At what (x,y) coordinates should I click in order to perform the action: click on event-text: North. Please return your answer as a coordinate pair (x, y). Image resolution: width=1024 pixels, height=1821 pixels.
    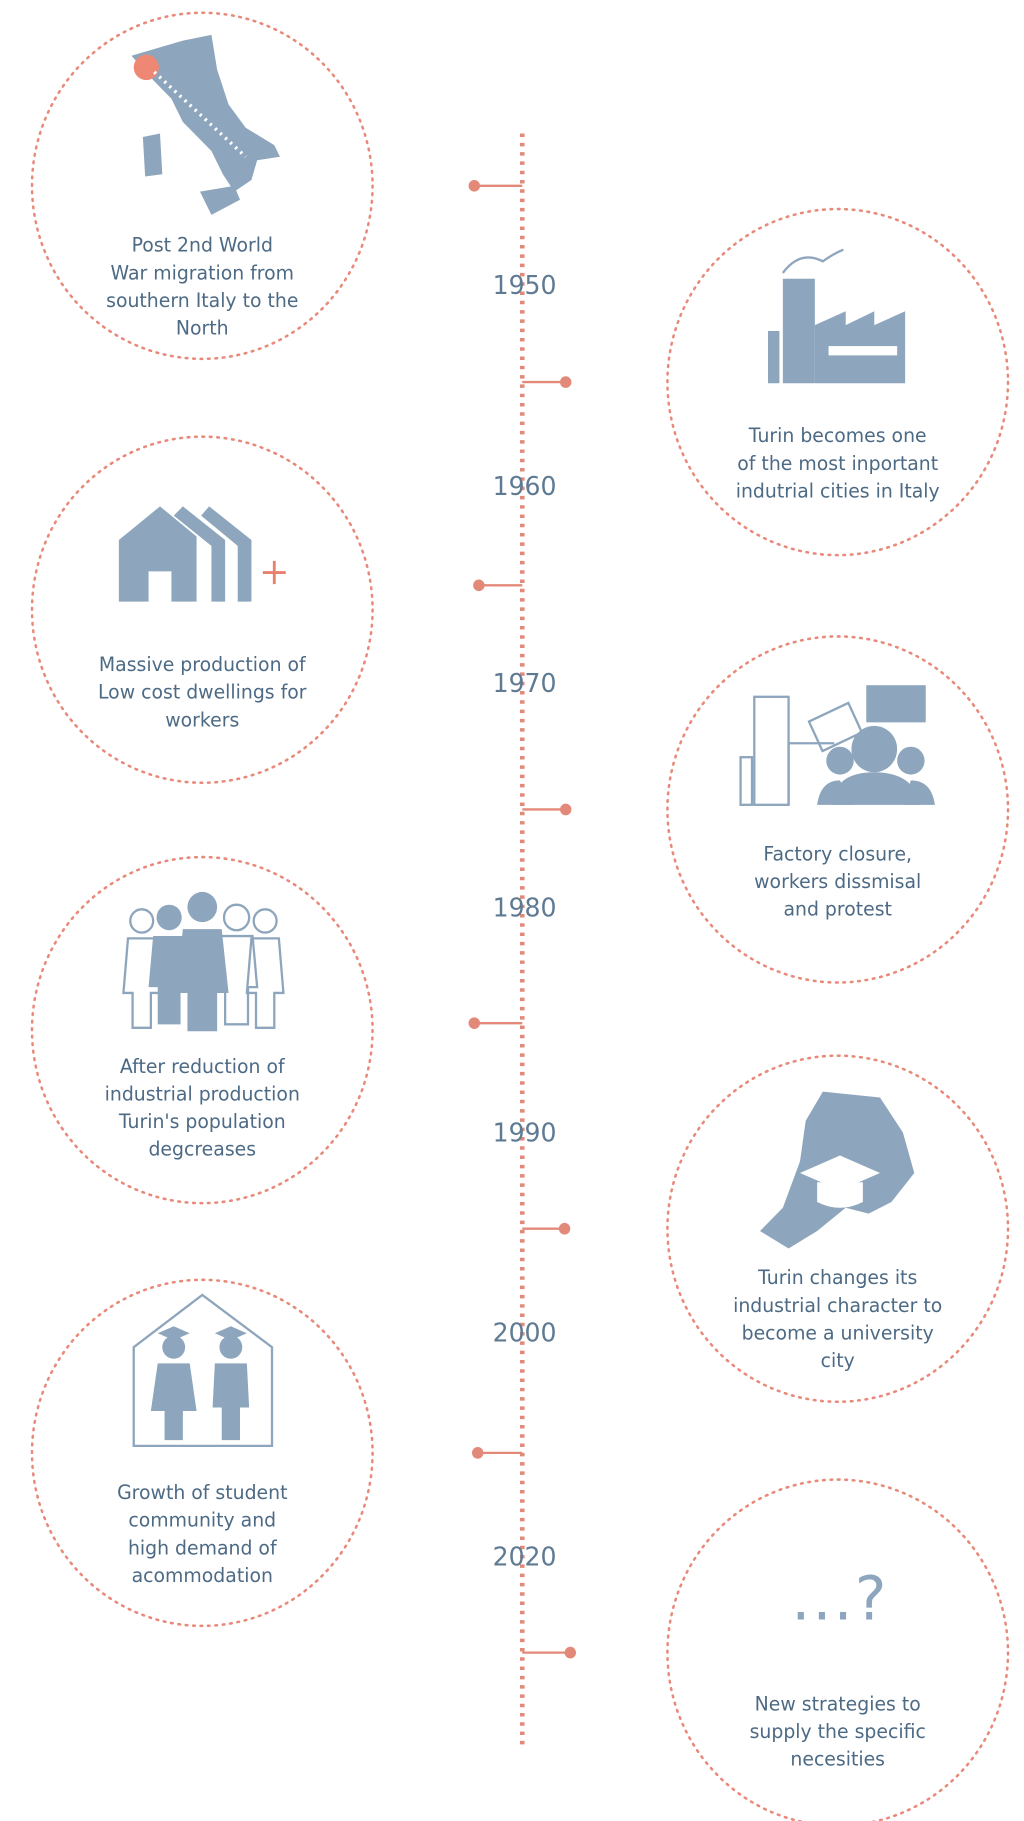
    Looking at the image, I should click on (202, 329).